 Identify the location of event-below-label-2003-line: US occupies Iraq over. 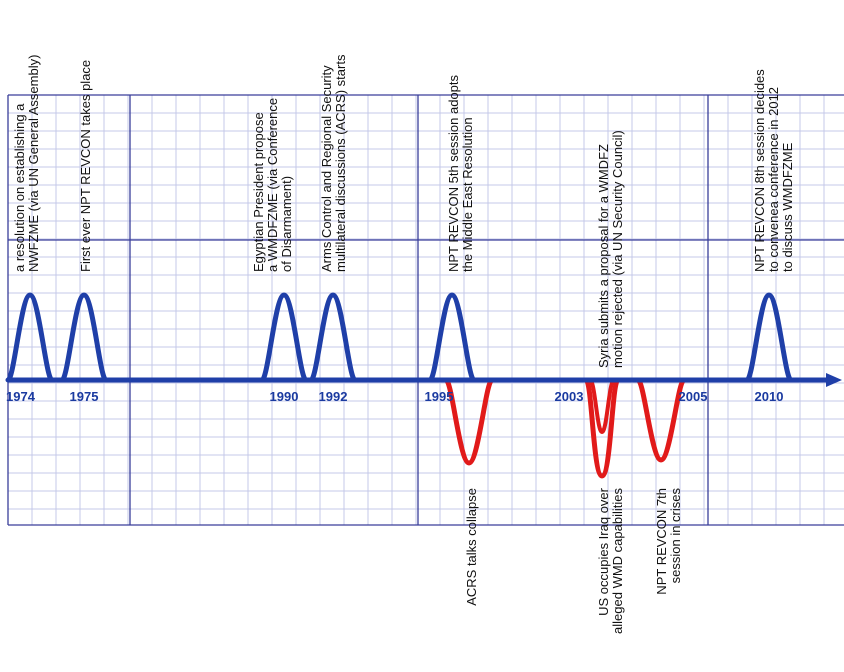
(603, 551).